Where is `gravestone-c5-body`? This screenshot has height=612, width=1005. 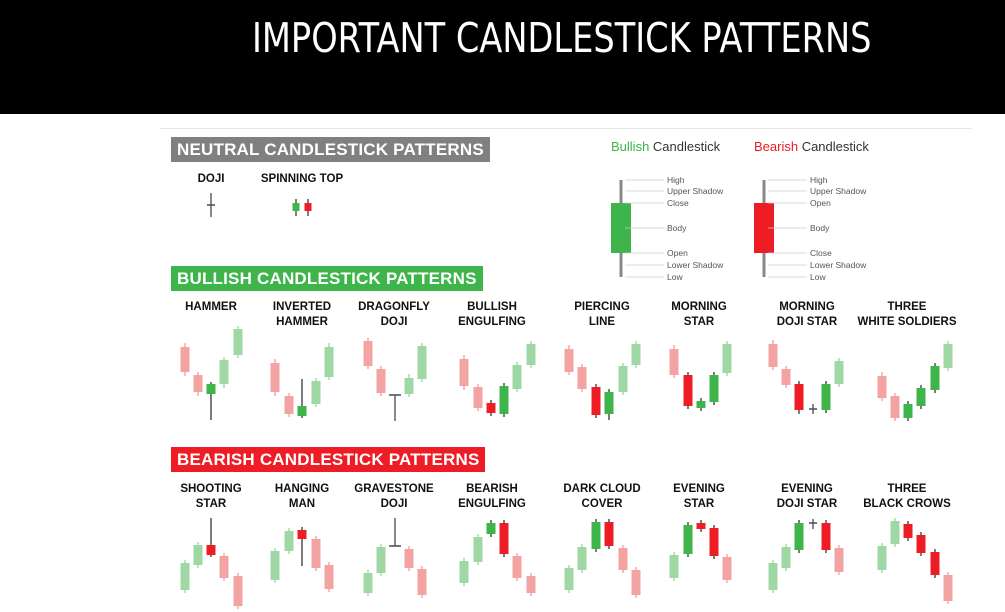
gravestone-c5-body is located at coordinates (422, 582).